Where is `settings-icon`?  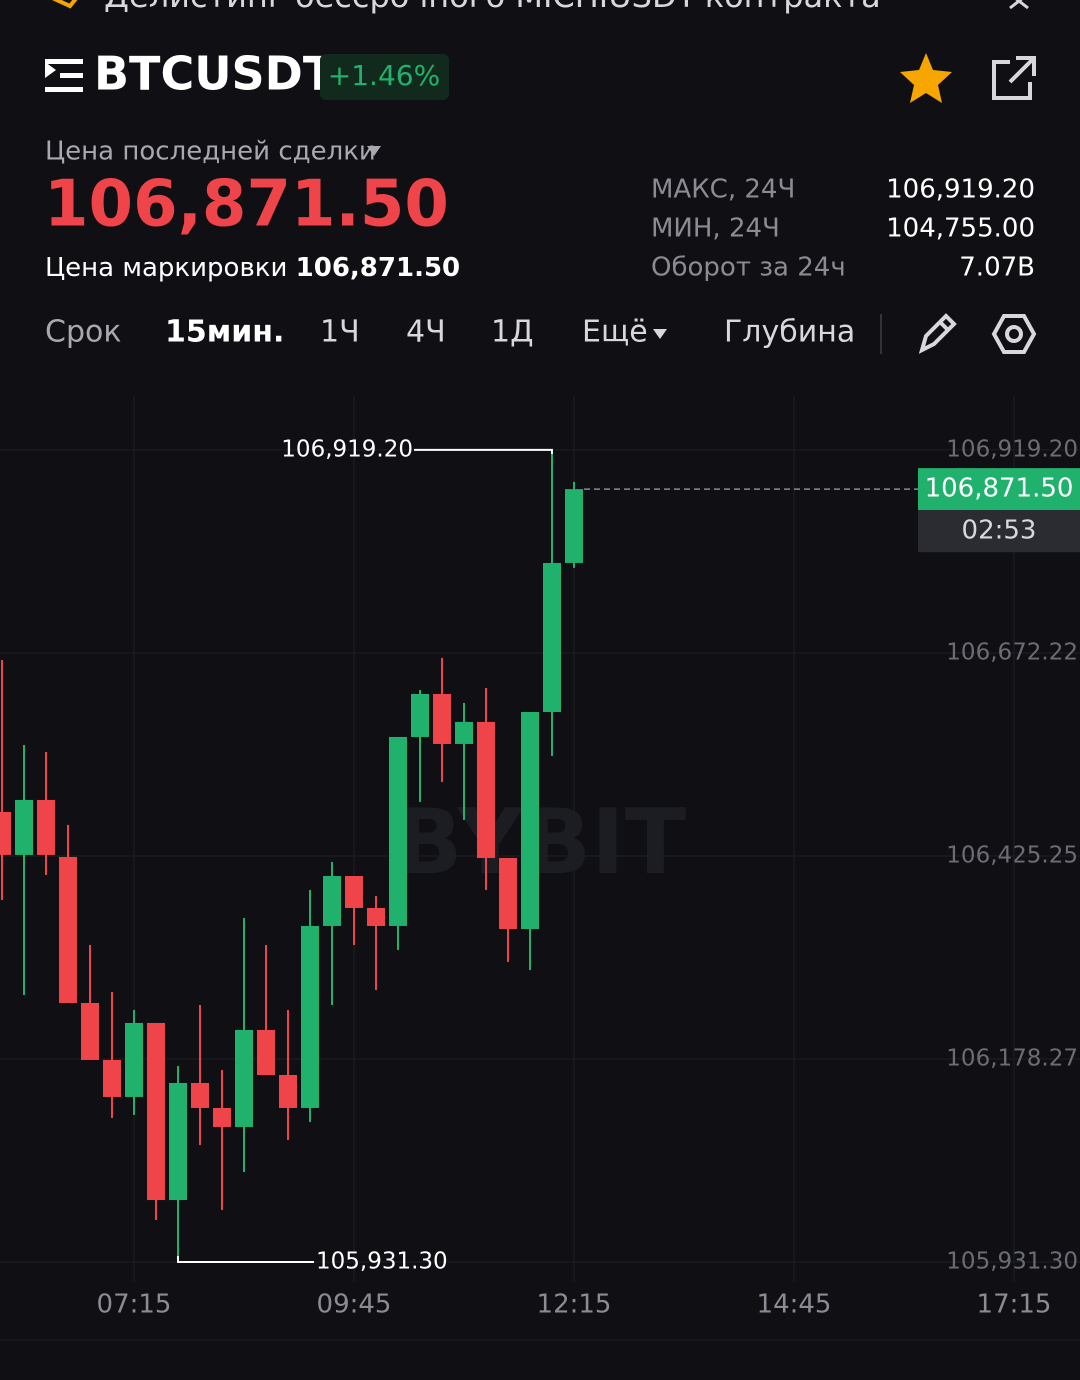 settings-icon is located at coordinates (1014, 334).